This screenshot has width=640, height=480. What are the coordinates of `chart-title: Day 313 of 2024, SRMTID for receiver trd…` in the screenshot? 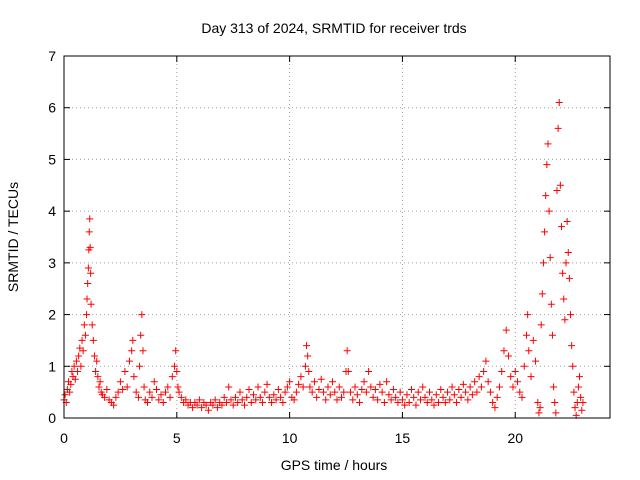 It's located at (333, 28).